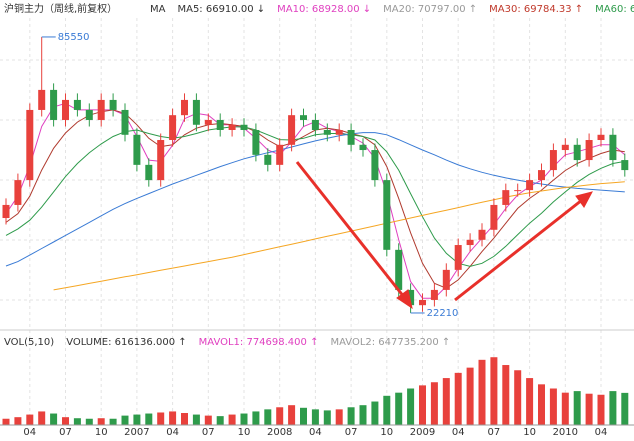 The width and height of the screenshot is (634, 441). What do you see at coordinates (74, 37) in the screenshot?
I see `high-label: 85550` at bounding box center [74, 37].